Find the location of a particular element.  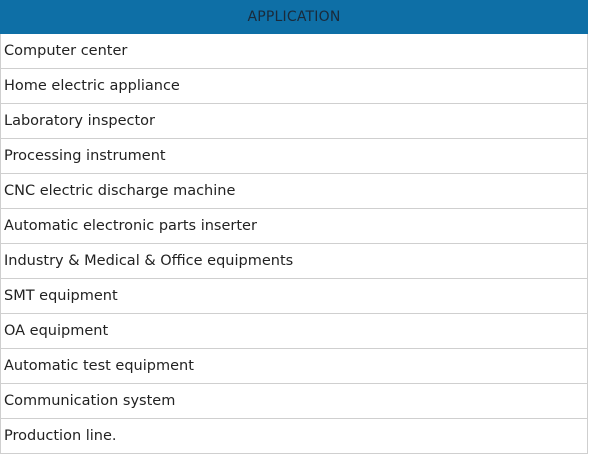

application-cell: OA equipment is located at coordinates (294, 331).